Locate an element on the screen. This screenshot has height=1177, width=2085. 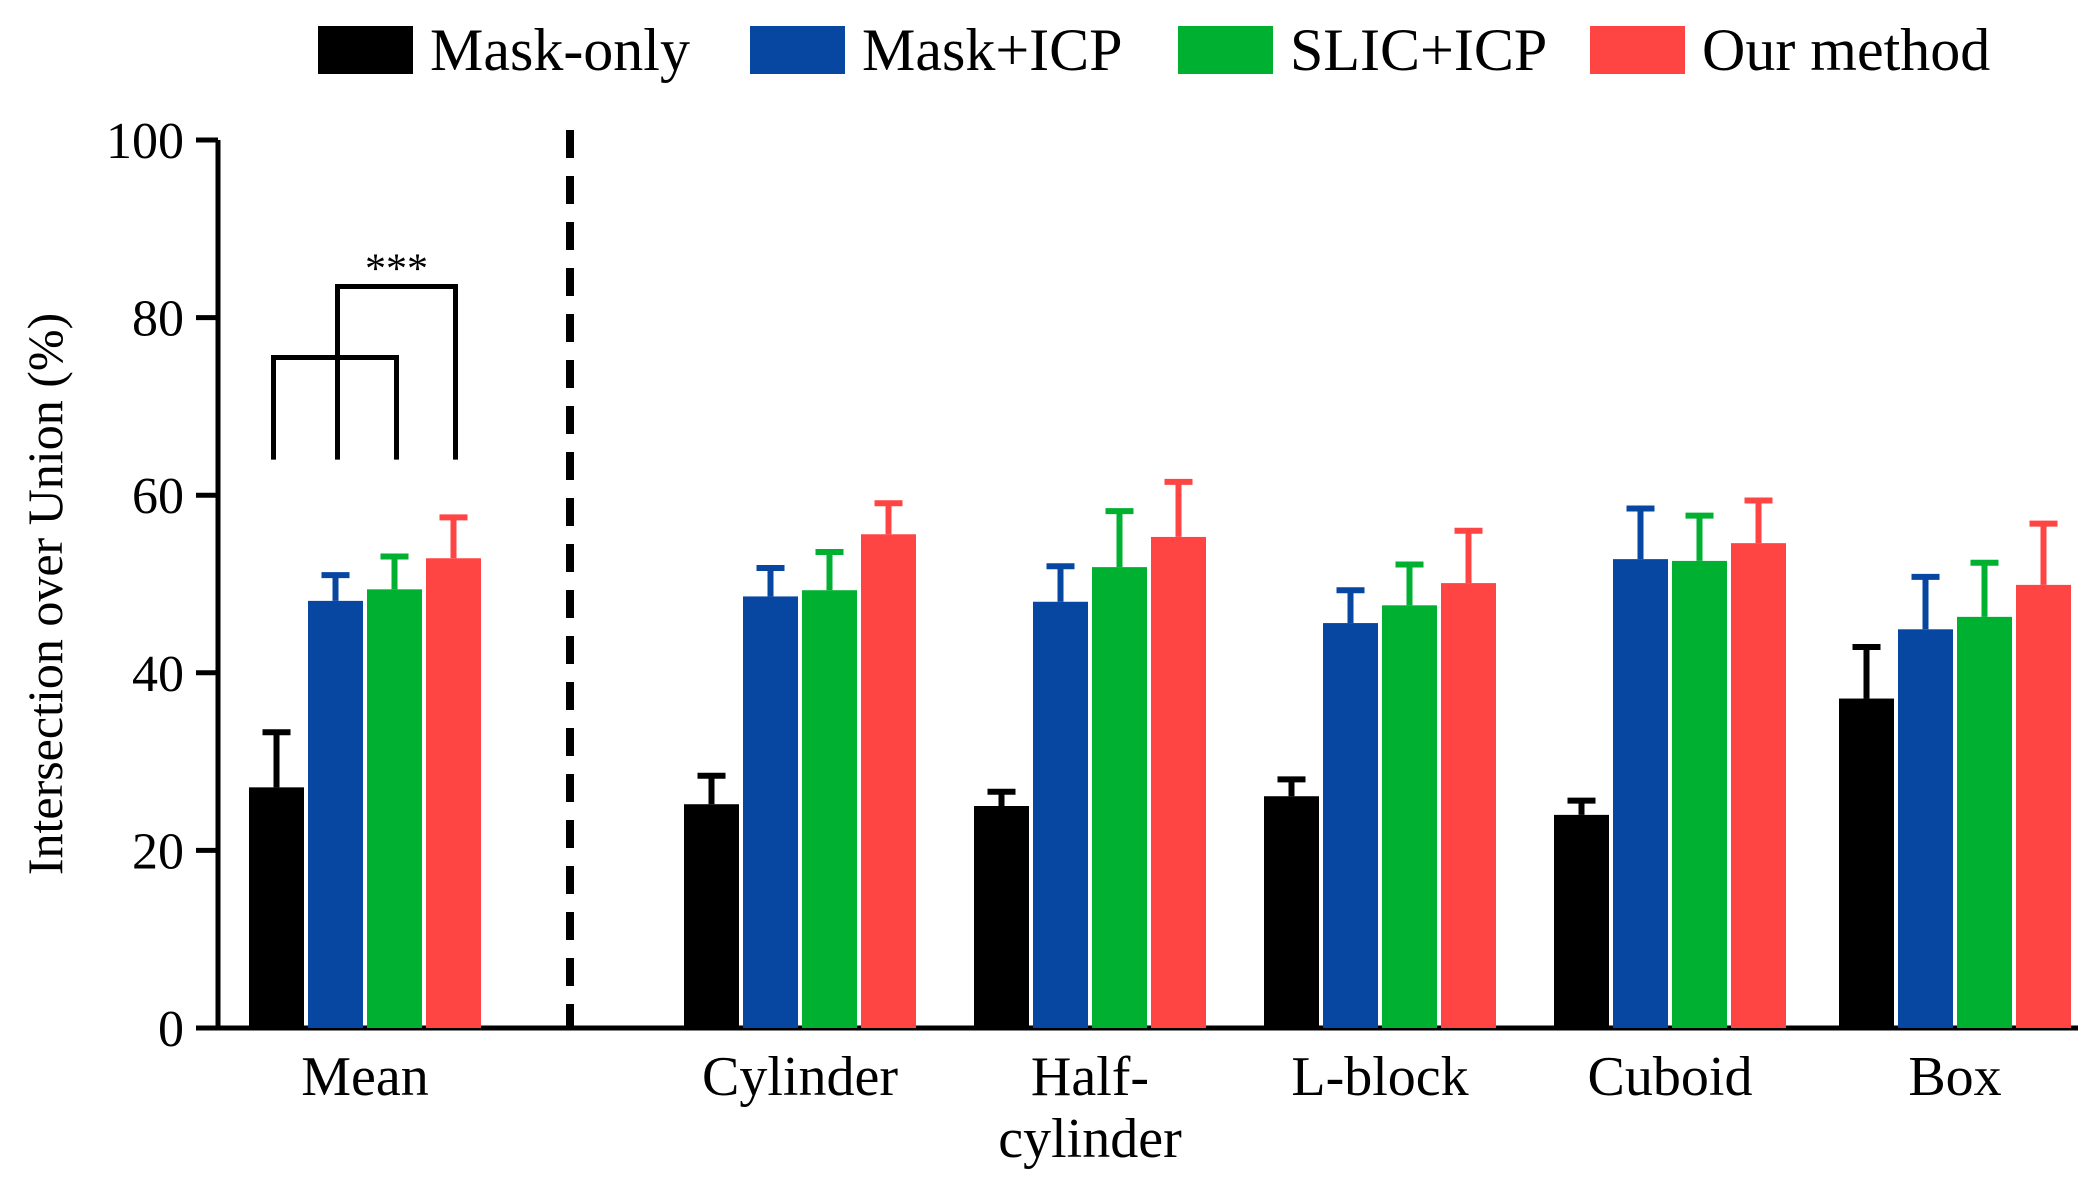
x-category-label: L-block is located at coordinates (1379, 1077).